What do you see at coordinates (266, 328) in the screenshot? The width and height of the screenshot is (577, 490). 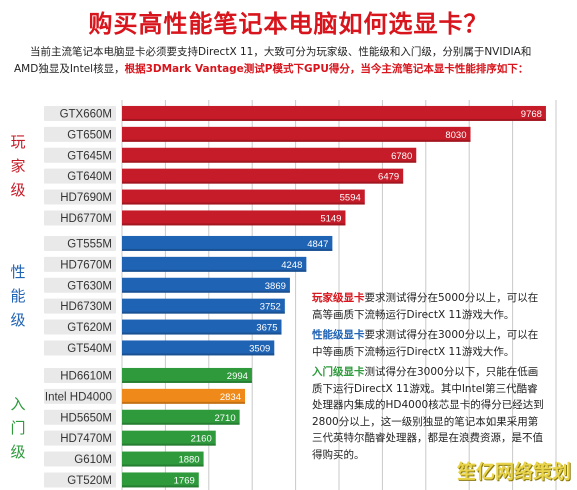 I see `data-label: 3675` at bounding box center [266, 328].